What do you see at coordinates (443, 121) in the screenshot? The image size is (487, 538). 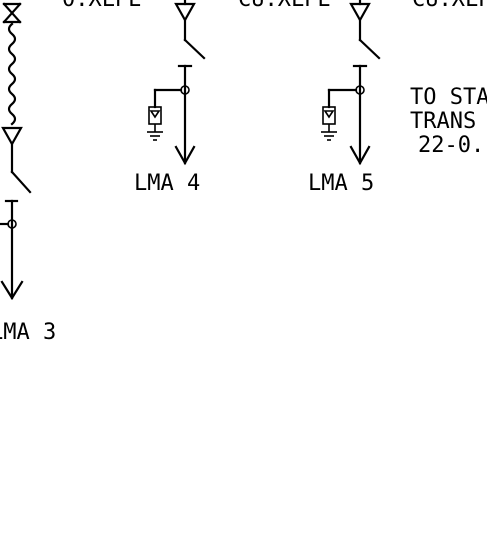 I see `note-line-2: TRANS` at bounding box center [443, 121].